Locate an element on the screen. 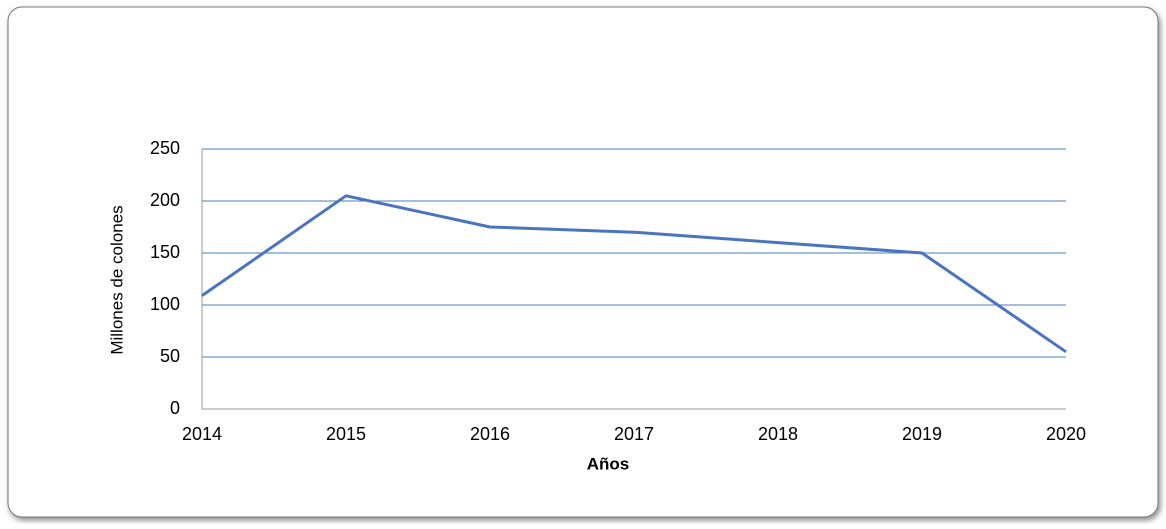  x-tick-label: 2016 is located at coordinates (490, 434).